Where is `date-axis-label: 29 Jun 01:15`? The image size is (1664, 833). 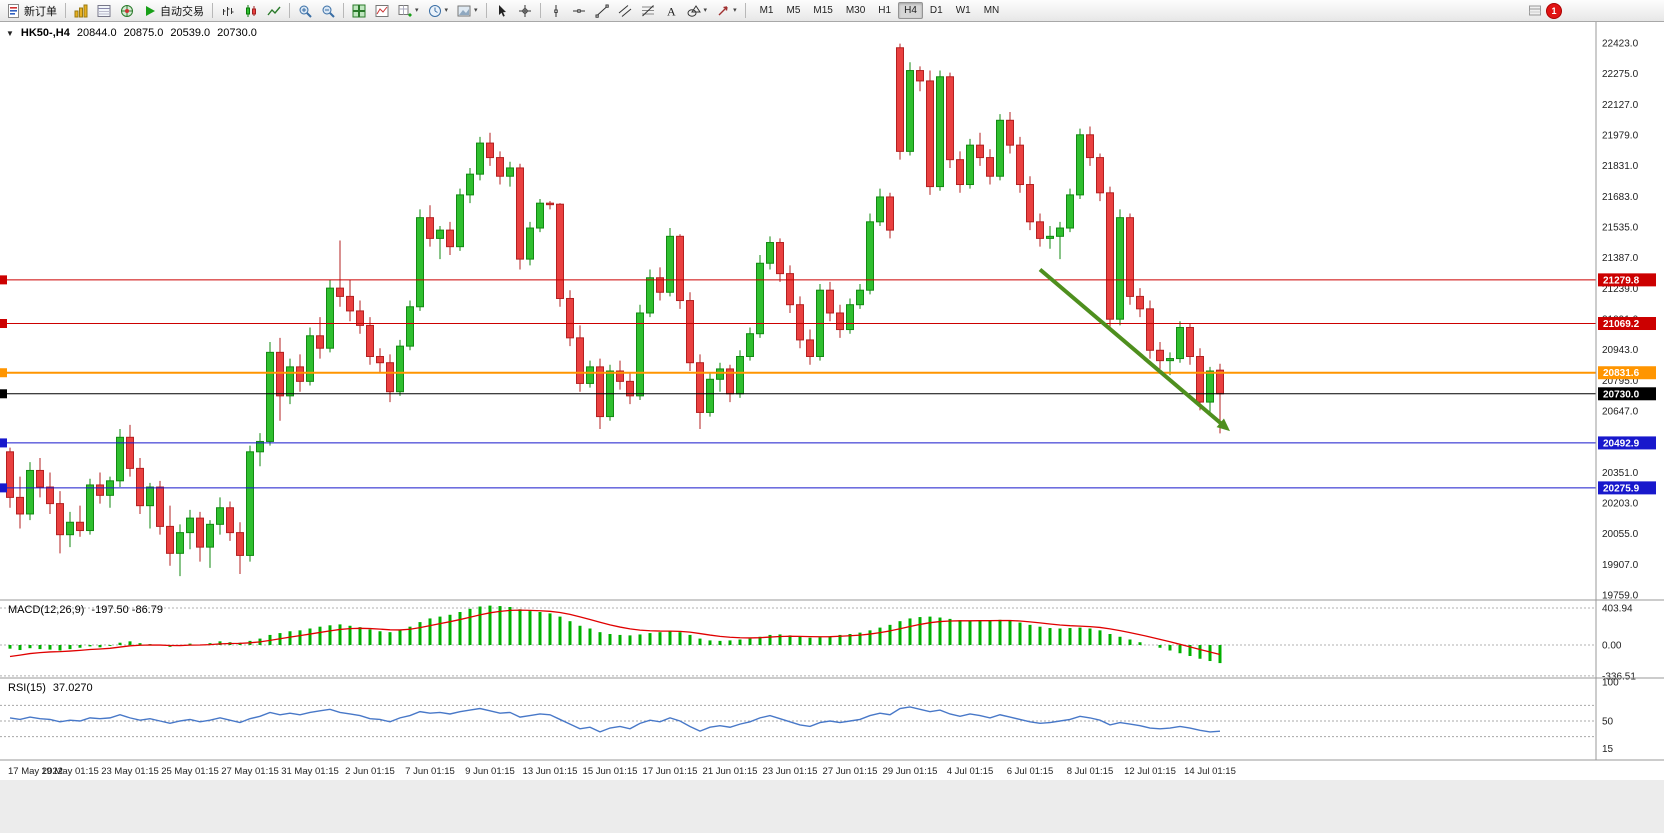
date-axis-label: 29 Jun 01:15 is located at coordinates (910, 771).